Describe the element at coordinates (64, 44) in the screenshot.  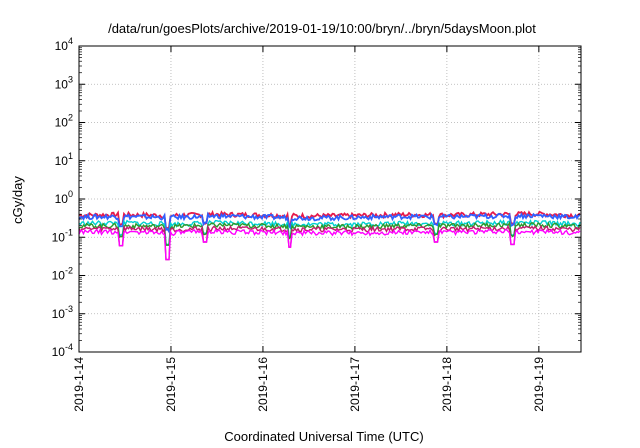
I see `y-tick-label: 10⁴` at that location.